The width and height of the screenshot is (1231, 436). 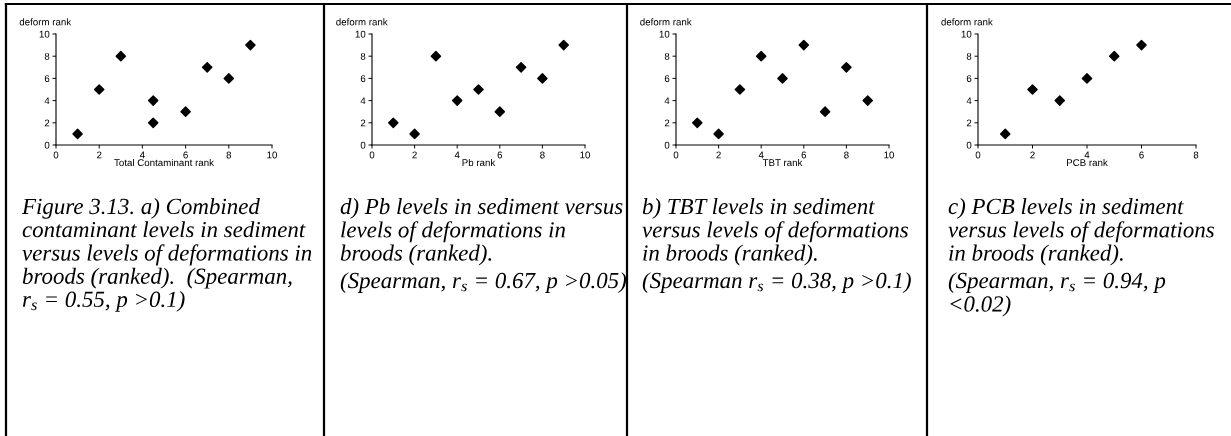 I want to click on x-axis-title: Total Contaminant rank, so click(x=164, y=162).